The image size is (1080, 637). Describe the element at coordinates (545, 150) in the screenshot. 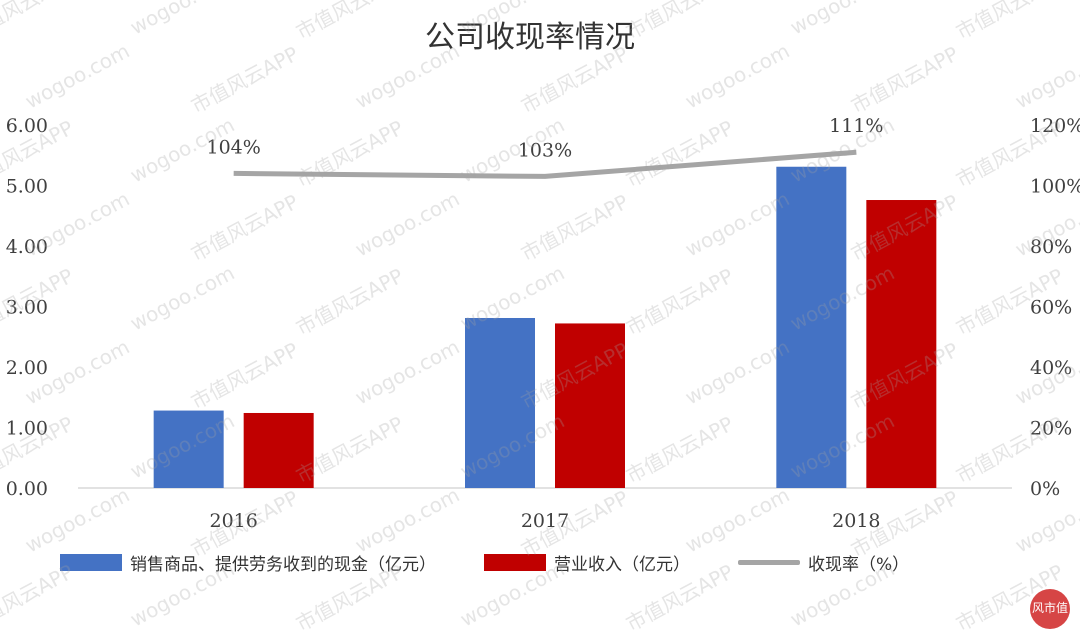

I see `rate-data-label: 103%` at that location.